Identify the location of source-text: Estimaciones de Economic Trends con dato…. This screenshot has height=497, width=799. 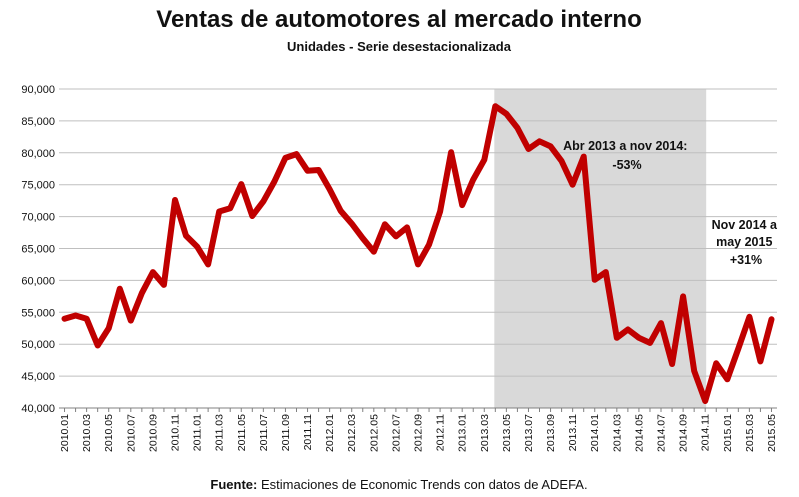
(424, 484).